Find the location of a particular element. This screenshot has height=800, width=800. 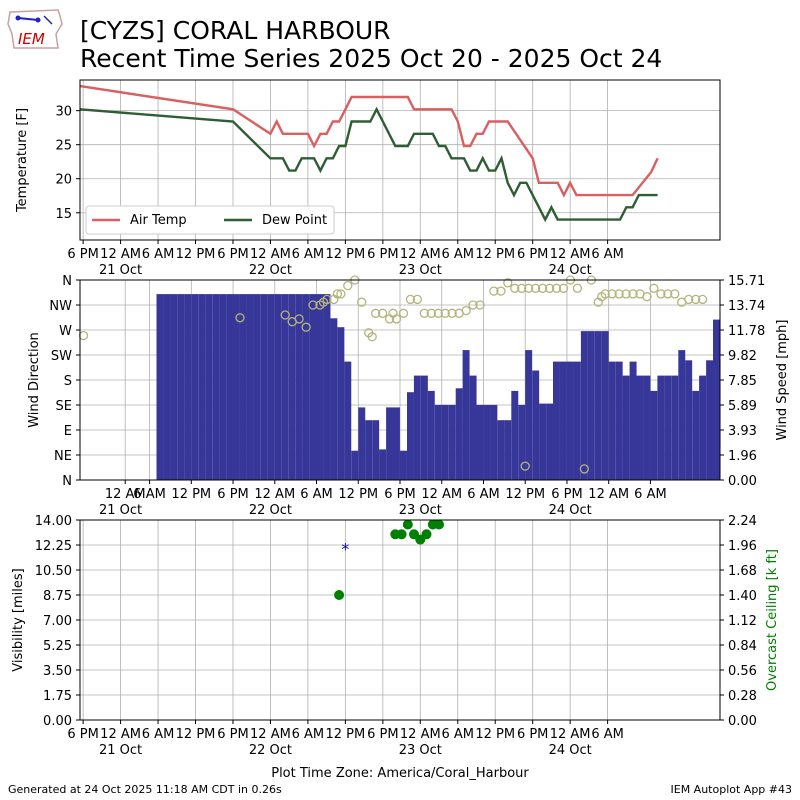

wind-speed-tick-label: 7.85 is located at coordinates (742, 381).